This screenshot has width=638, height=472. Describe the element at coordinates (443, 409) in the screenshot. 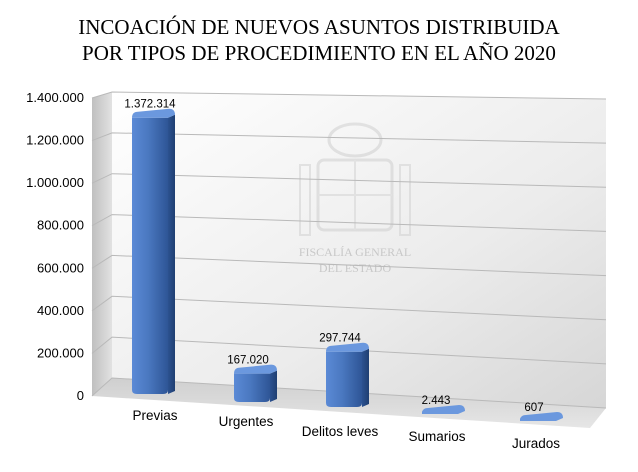

I see `bar-sumarios` at that location.